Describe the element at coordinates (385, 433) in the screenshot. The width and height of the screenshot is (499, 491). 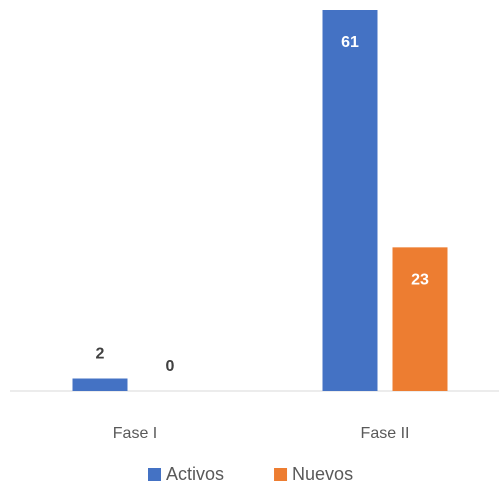
I see `x-tick-label: Fase II` at that location.